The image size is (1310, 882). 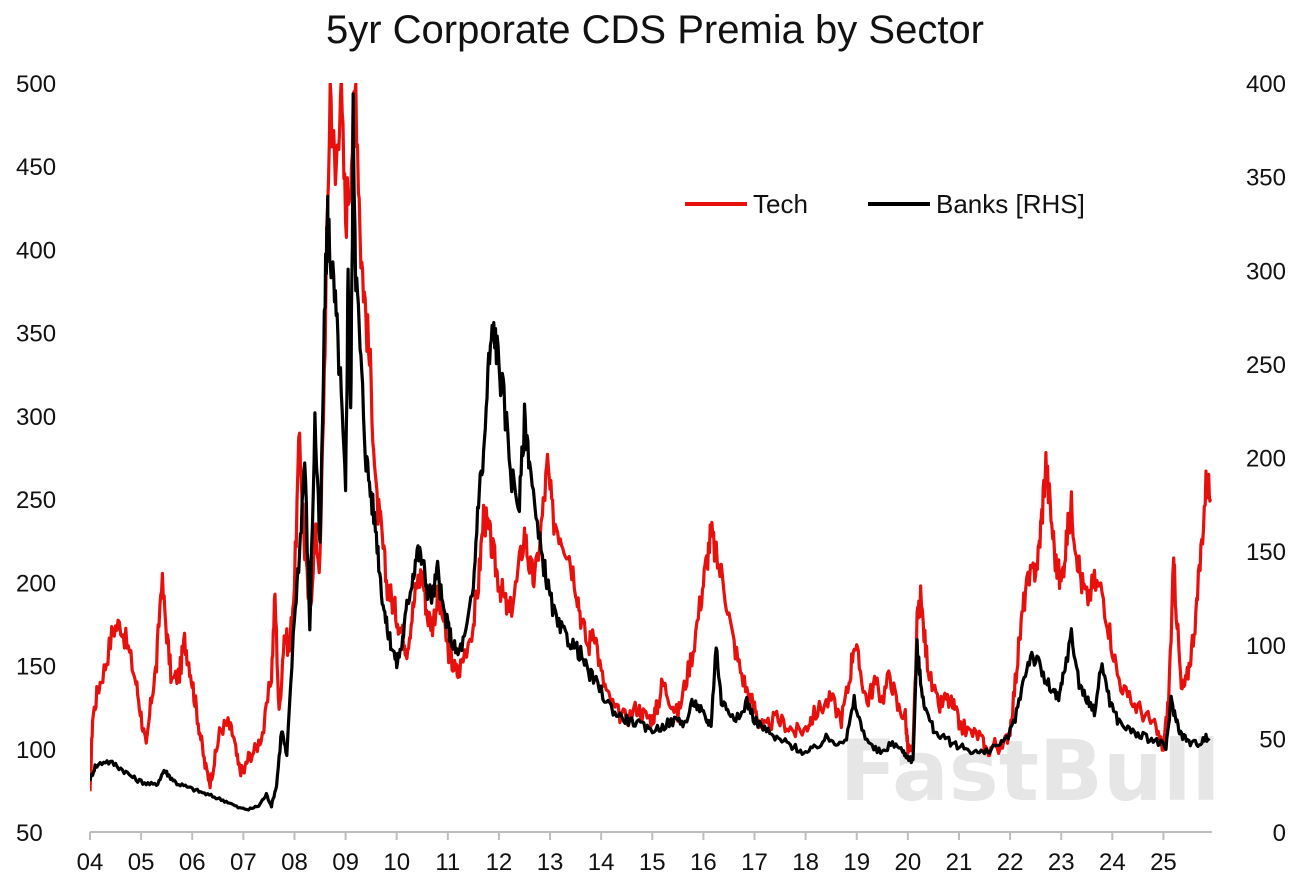 What do you see at coordinates (396, 862) in the screenshot?
I see `x-tick-label: 10` at bounding box center [396, 862].